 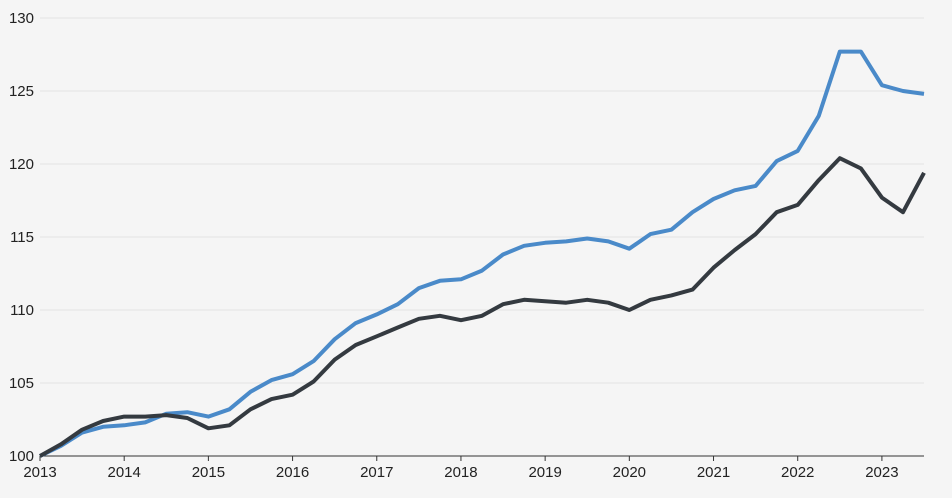 I want to click on y-tick-label: 110, so click(x=22, y=310).